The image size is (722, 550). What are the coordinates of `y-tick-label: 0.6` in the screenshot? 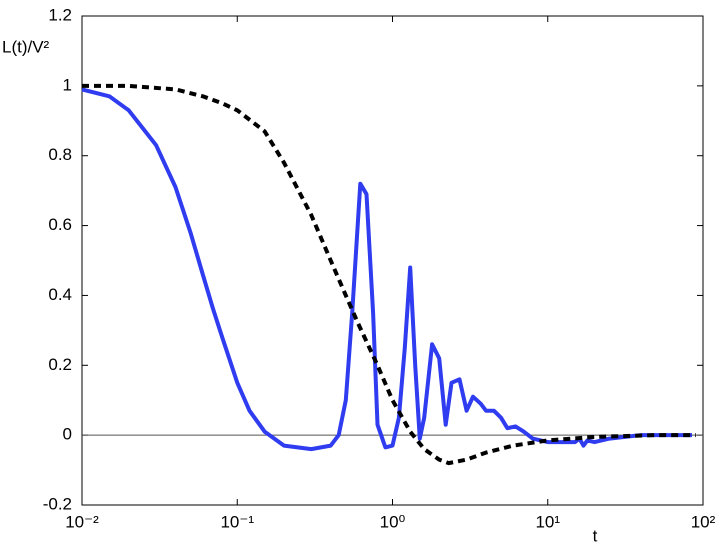 It's located at (60, 224).